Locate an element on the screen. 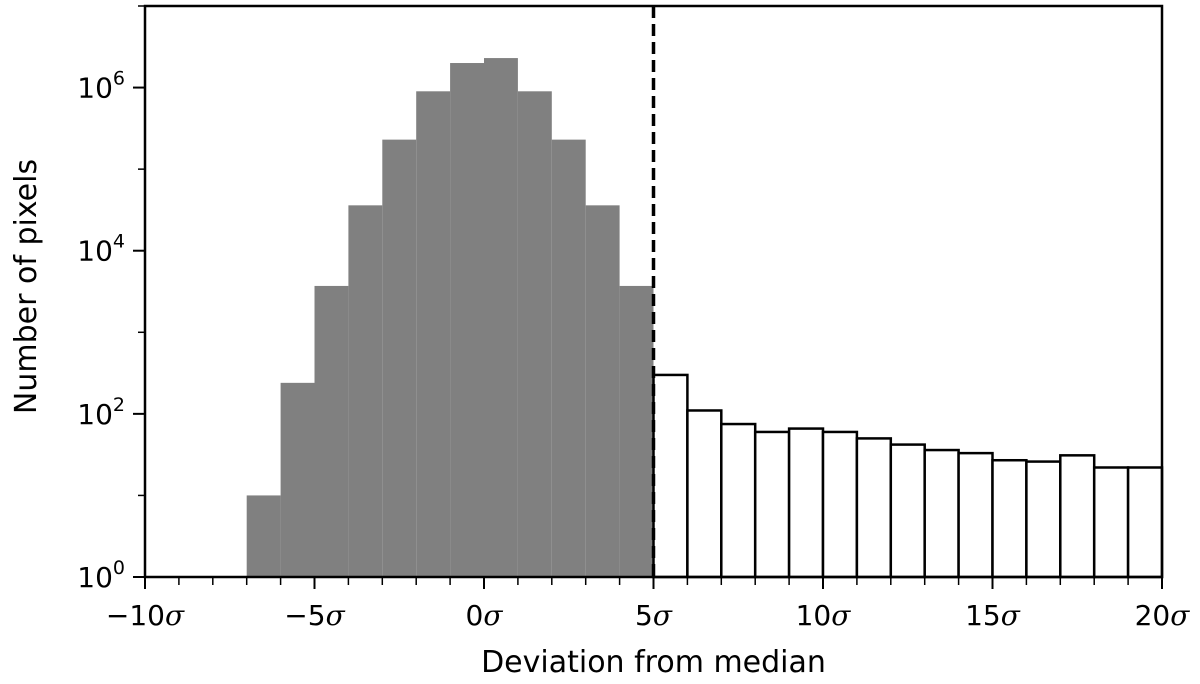 This screenshot has height=684, width=1200. y-tick-label: 10⁰ is located at coordinates (101, 575).